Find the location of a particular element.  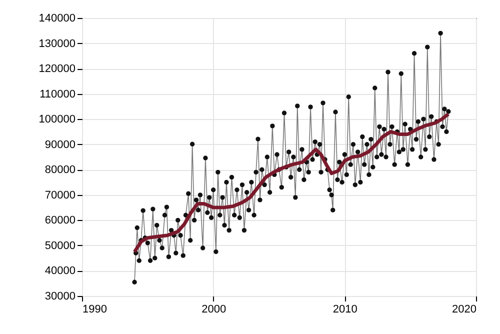

x-tick-label: 1990 is located at coordinates (94, 310).